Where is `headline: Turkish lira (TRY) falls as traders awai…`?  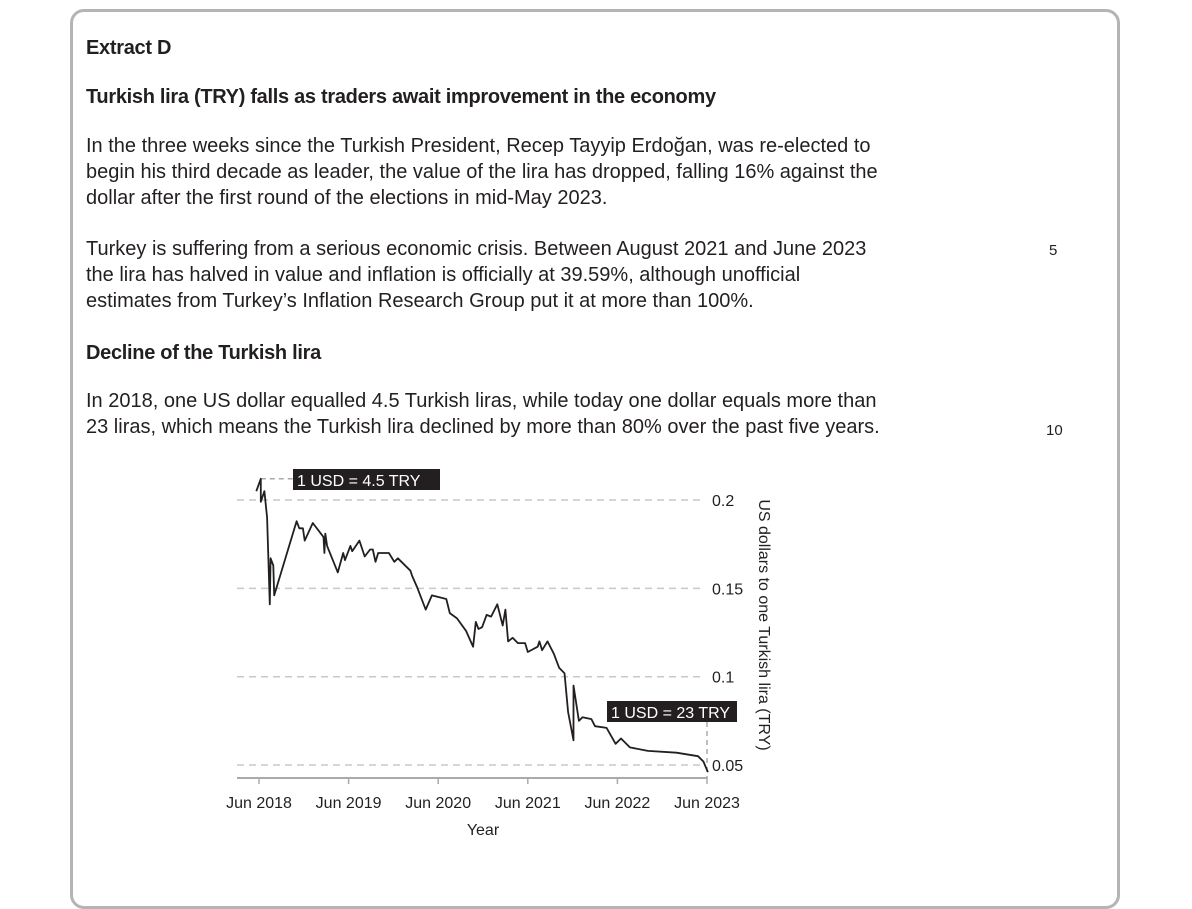
headline: Turkish lira (TRY) falls as traders awai… is located at coordinates (401, 97).